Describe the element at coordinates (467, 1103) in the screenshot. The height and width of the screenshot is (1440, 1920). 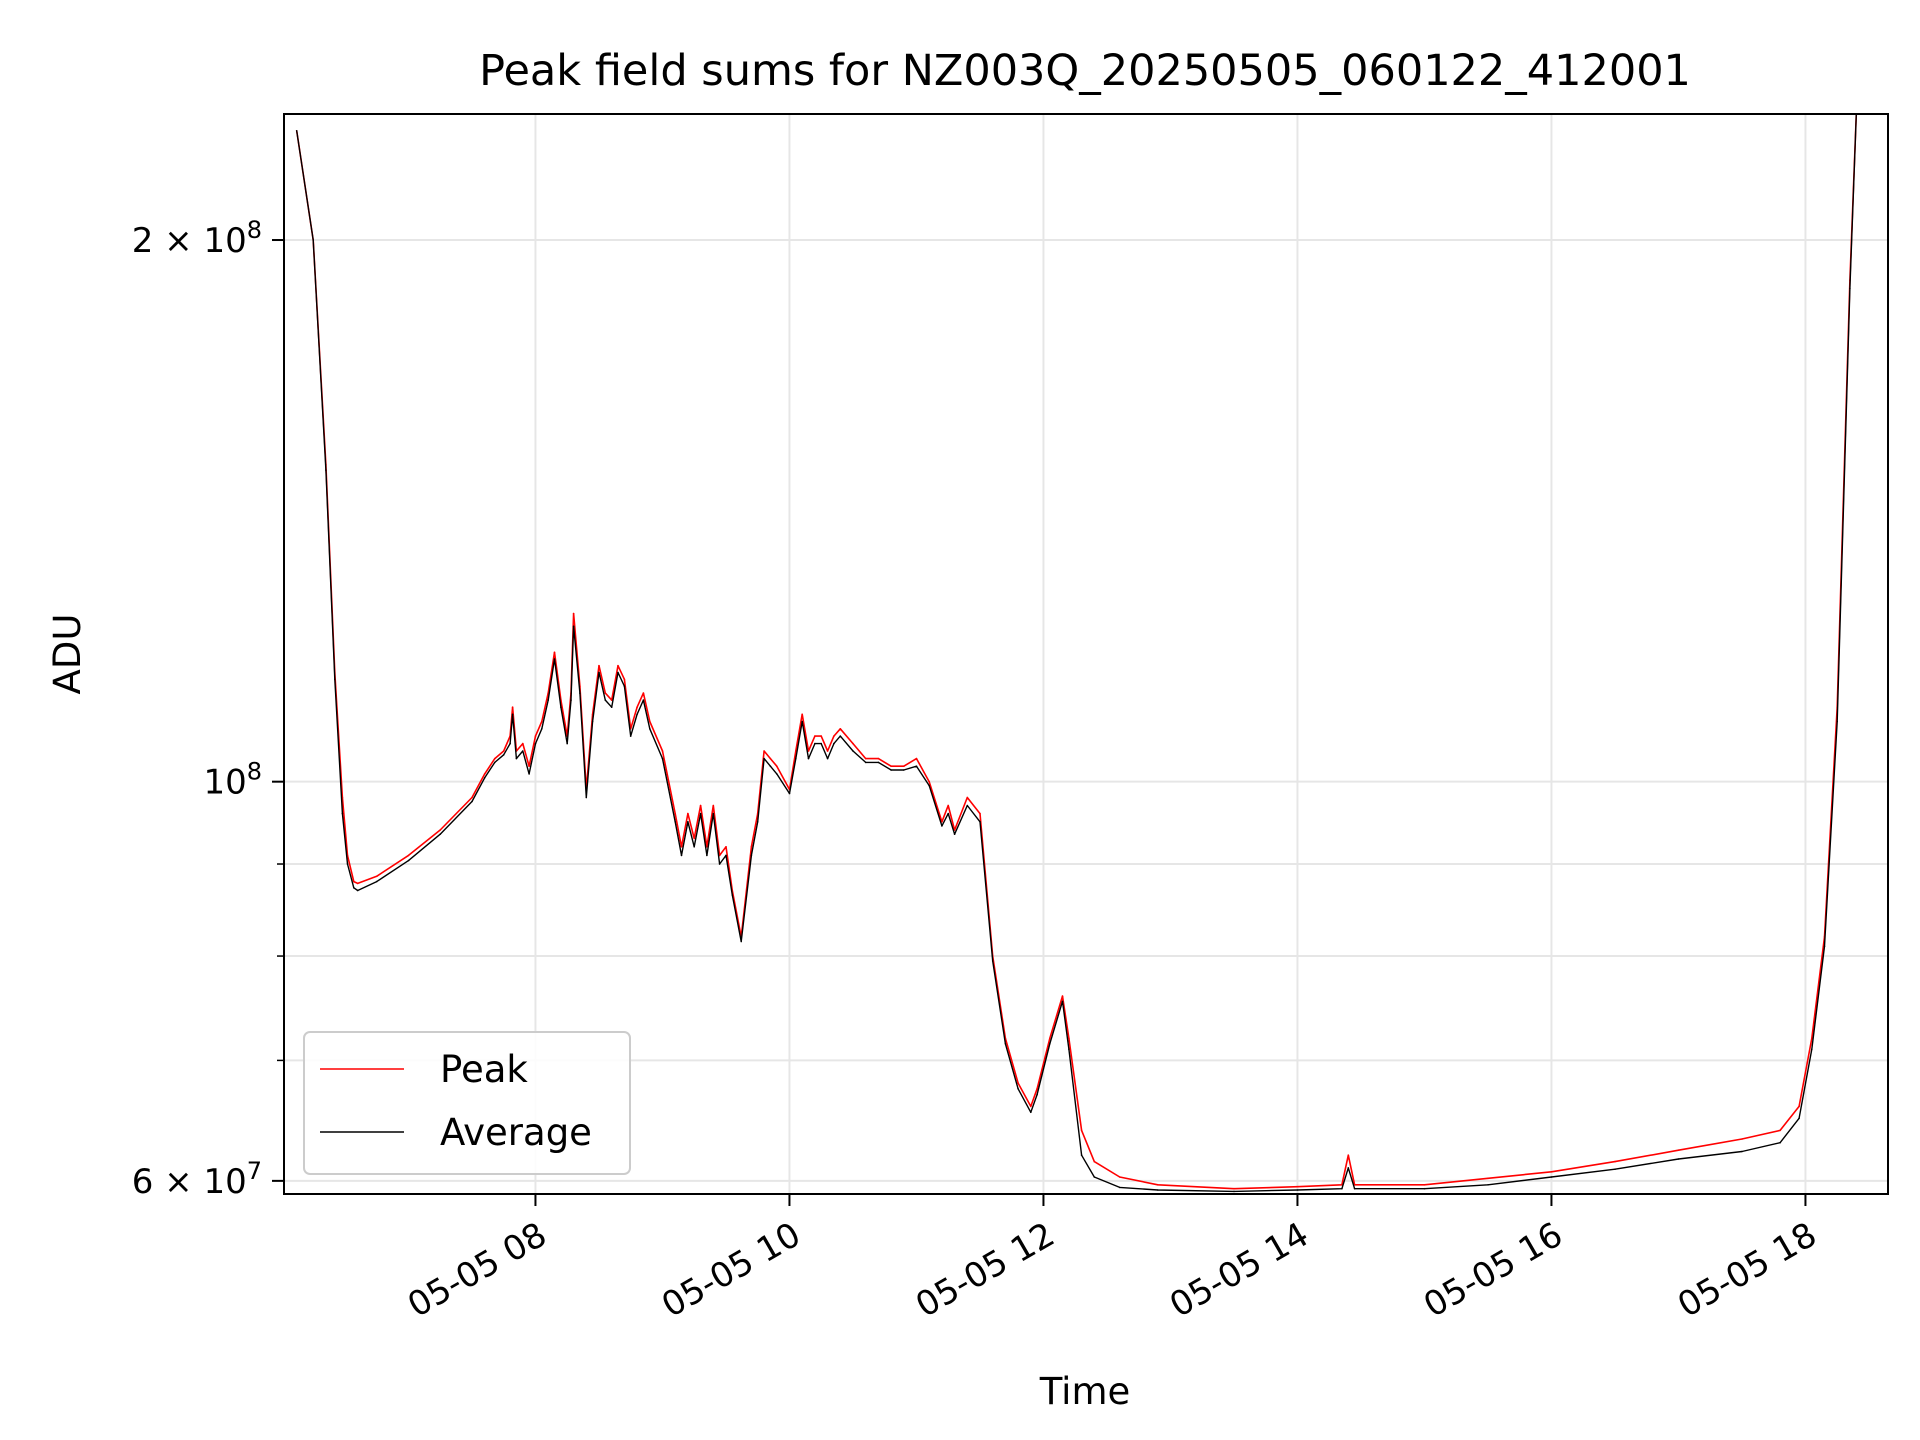
I see `legend-box` at that location.